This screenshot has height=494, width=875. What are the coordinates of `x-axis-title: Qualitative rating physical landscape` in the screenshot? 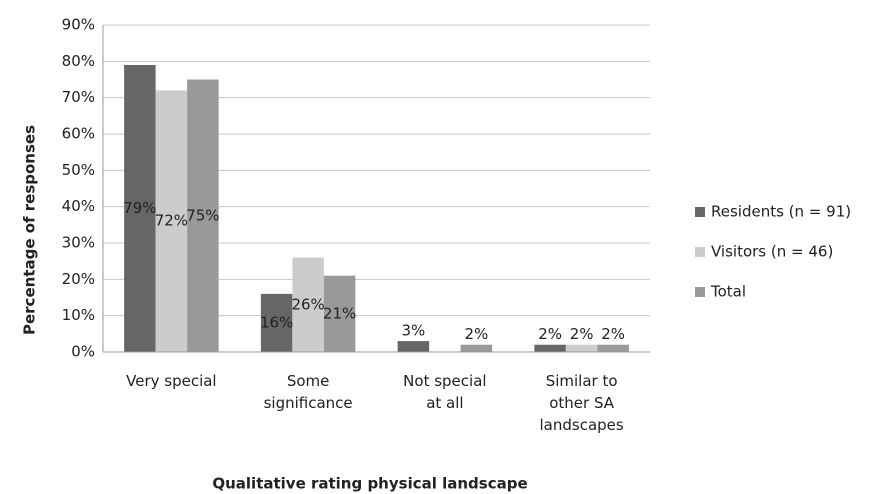 It's located at (369, 484).